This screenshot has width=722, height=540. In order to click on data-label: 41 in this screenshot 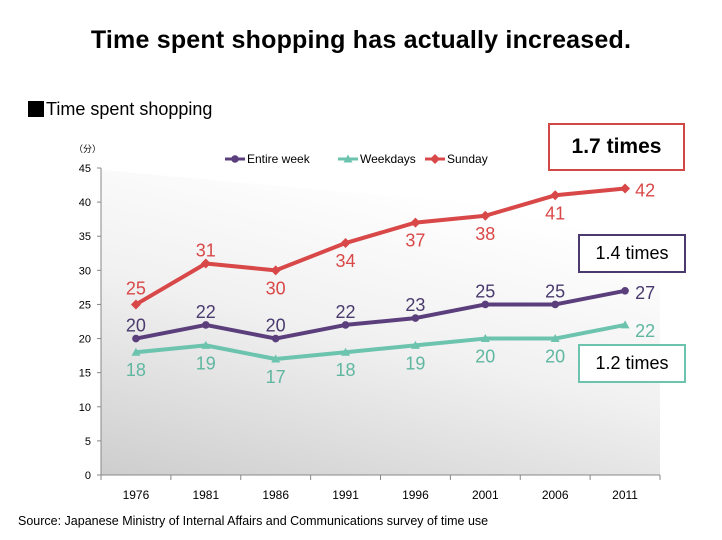, I will do `click(555, 213)`.